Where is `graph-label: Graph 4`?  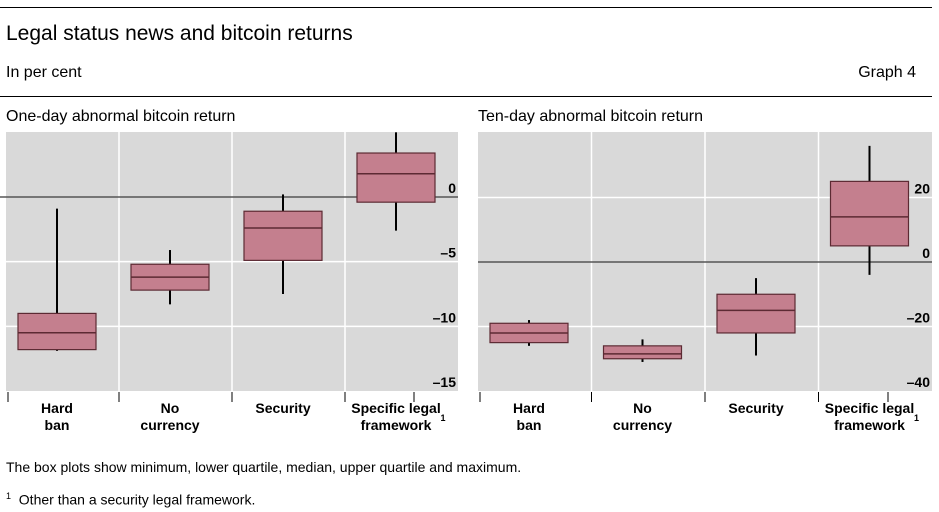 graph-label: Graph 4 is located at coordinates (887, 72).